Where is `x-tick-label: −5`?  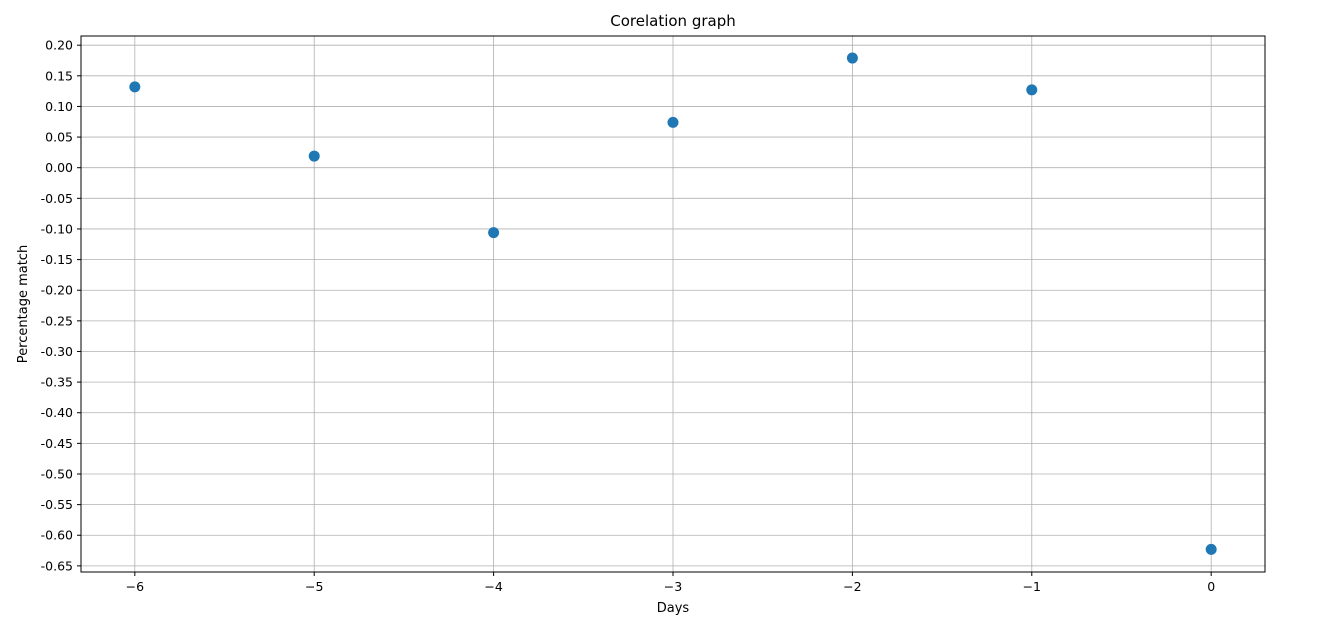
x-tick-label: −5 is located at coordinates (314, 586).